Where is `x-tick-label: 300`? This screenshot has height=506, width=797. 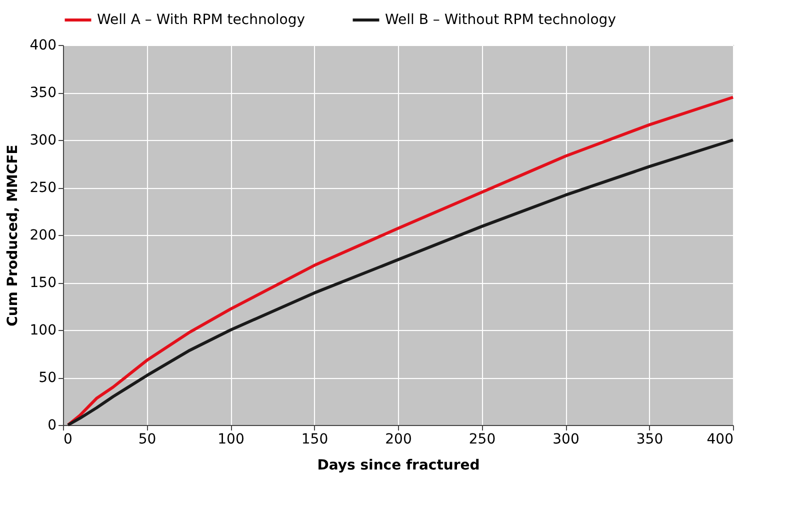
x-tick-label: 300 is located at coordinates (566, 440).